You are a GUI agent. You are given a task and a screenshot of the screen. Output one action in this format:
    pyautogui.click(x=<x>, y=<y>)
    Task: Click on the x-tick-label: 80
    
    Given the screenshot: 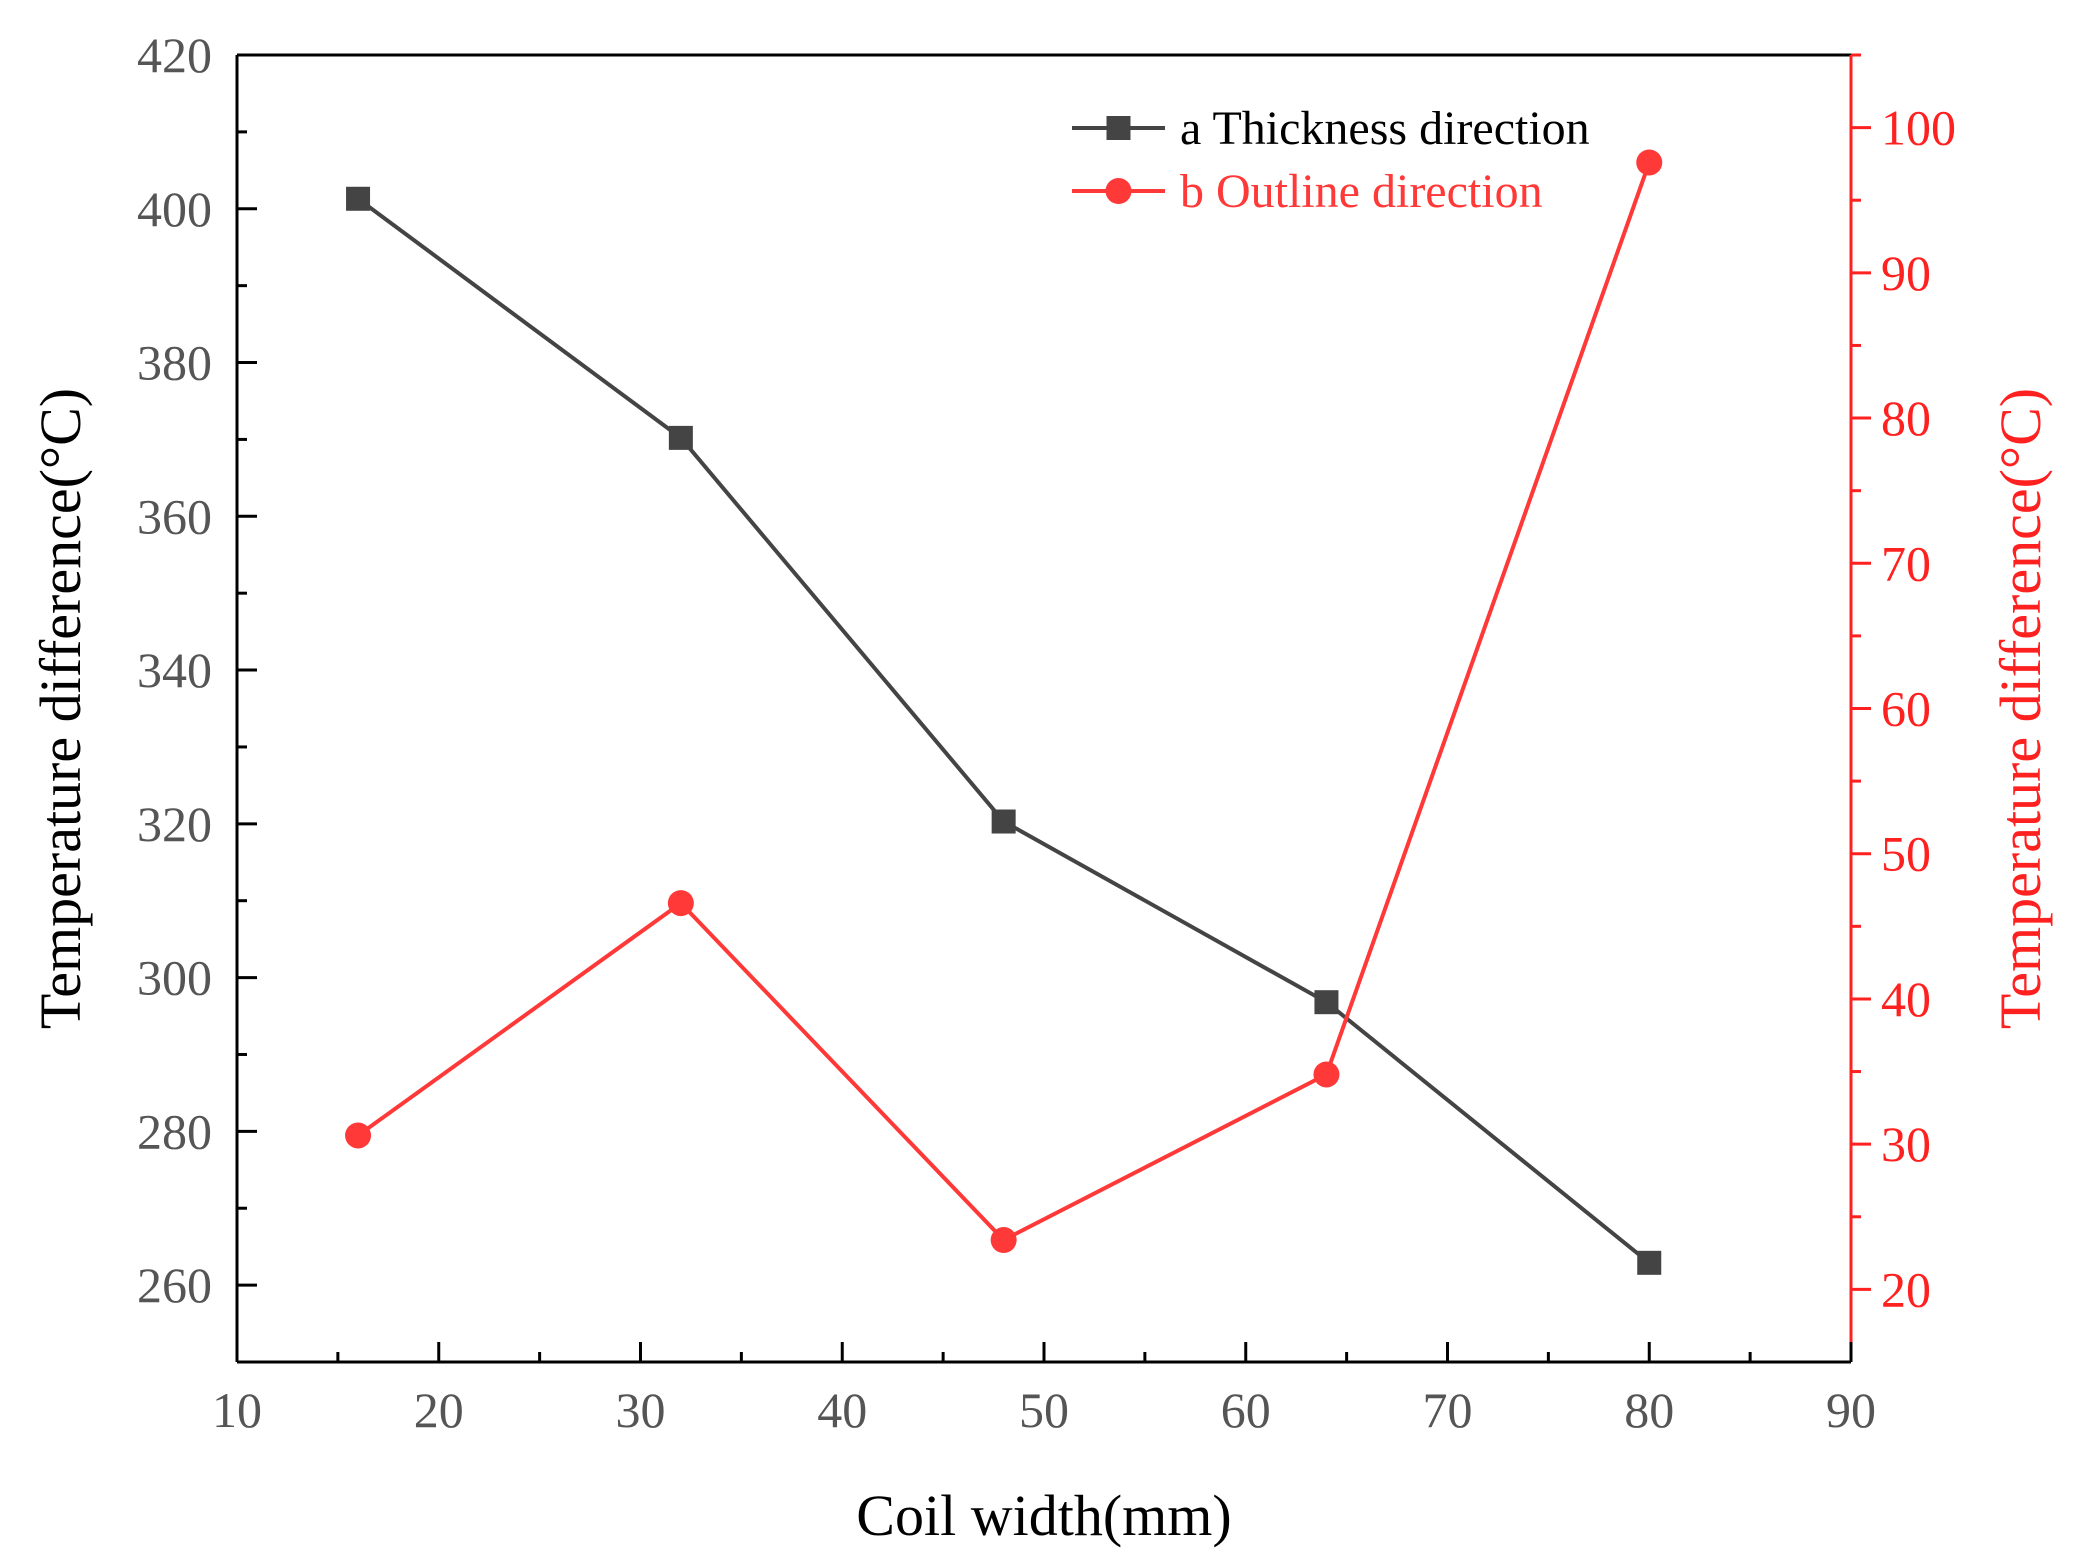 What is the action you would take?
    pyautogui.click(x=1649, y=1410)
    